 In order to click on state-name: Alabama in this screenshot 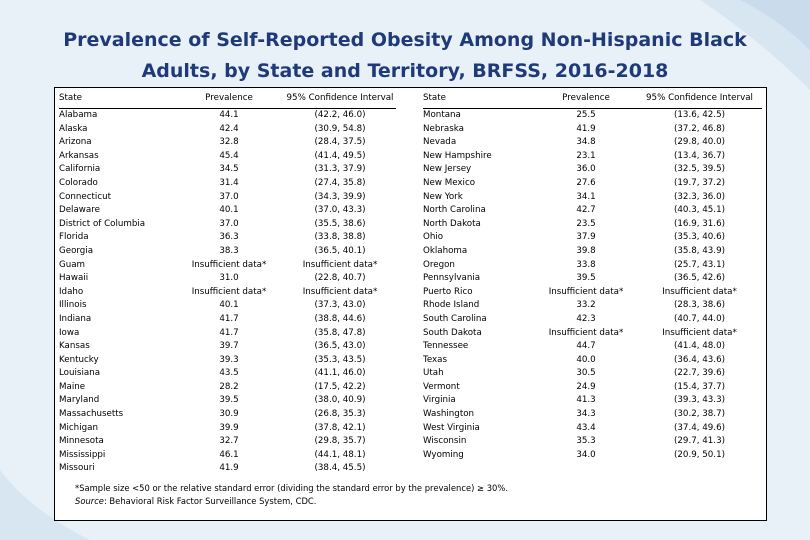, I will do `click(78, 115)`.